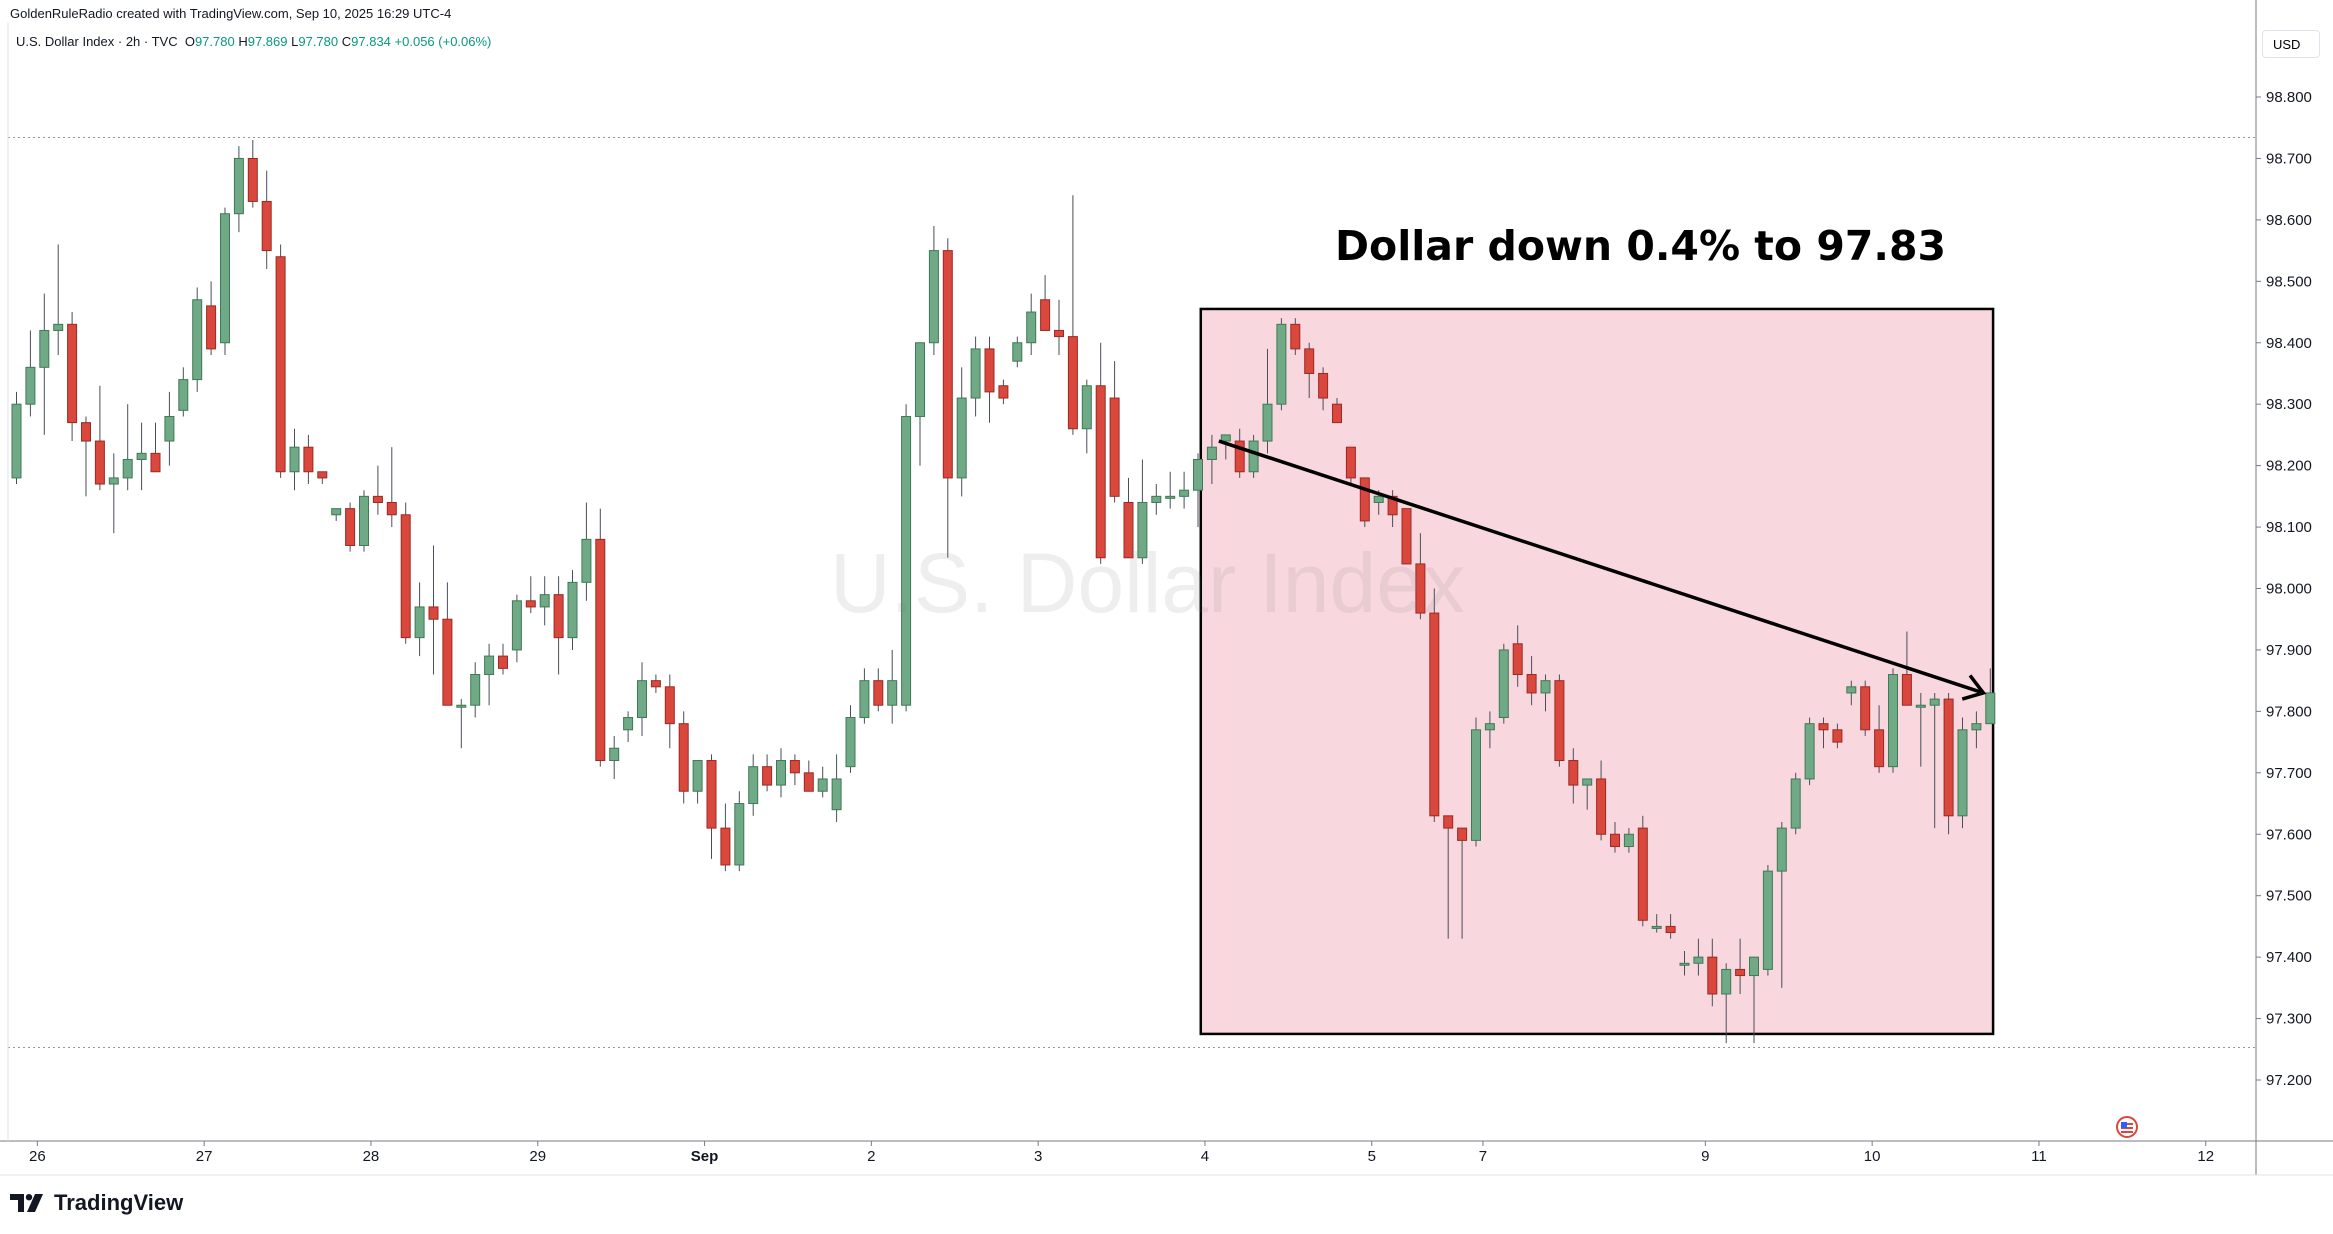 The width and height of the screenshot is (2333, 1234). Describe the element at coordinates (2291, 44) in the screenshot. I see `currency-selector: USD` at that location.